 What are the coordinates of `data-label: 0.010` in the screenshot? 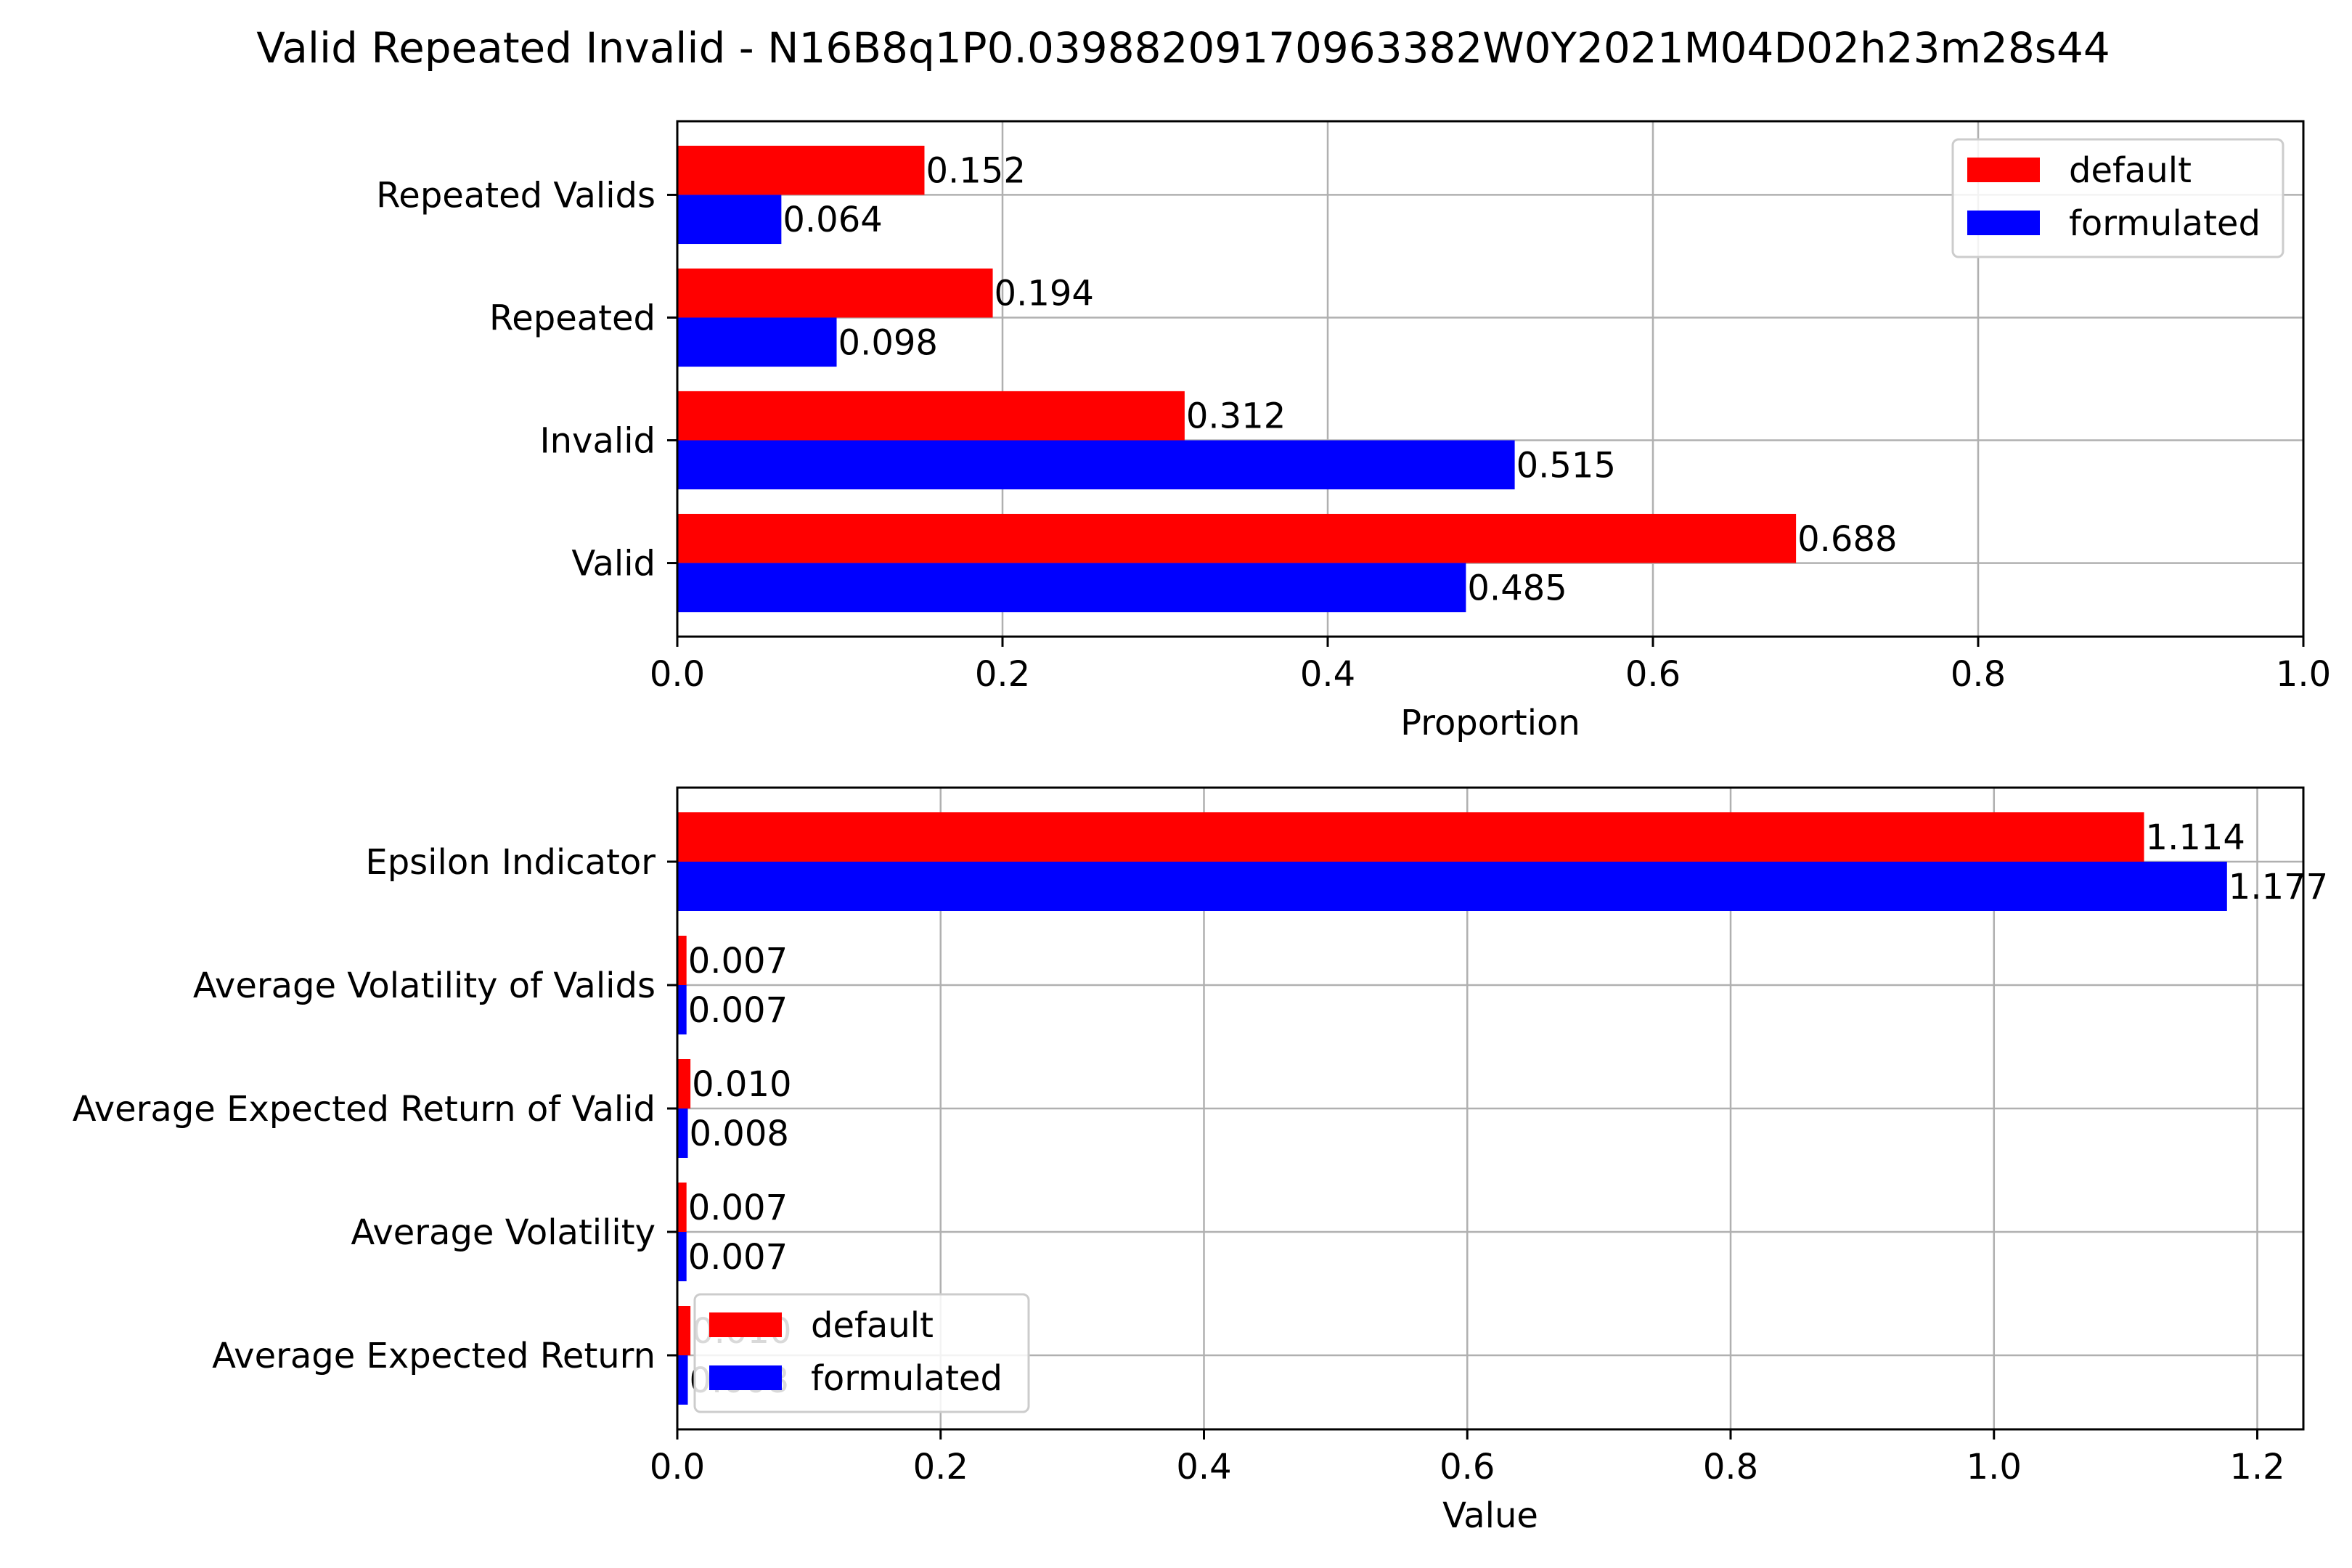 It's located at (742, 1085).